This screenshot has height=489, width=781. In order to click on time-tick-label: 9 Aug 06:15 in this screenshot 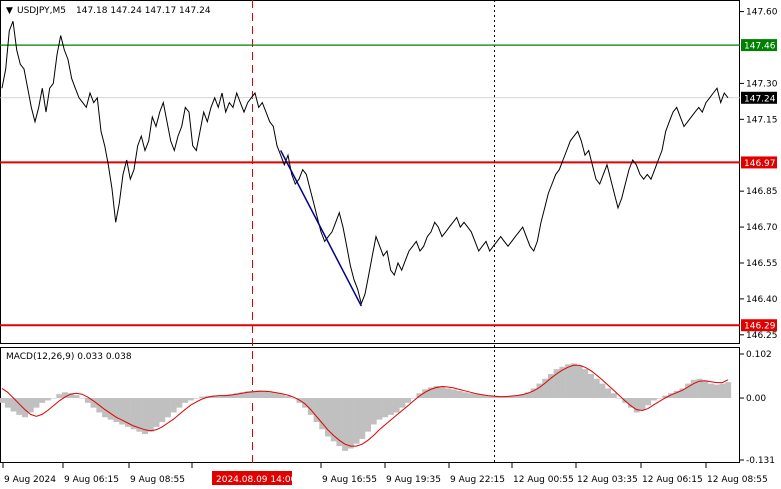, I will do `click(91, 480)`.